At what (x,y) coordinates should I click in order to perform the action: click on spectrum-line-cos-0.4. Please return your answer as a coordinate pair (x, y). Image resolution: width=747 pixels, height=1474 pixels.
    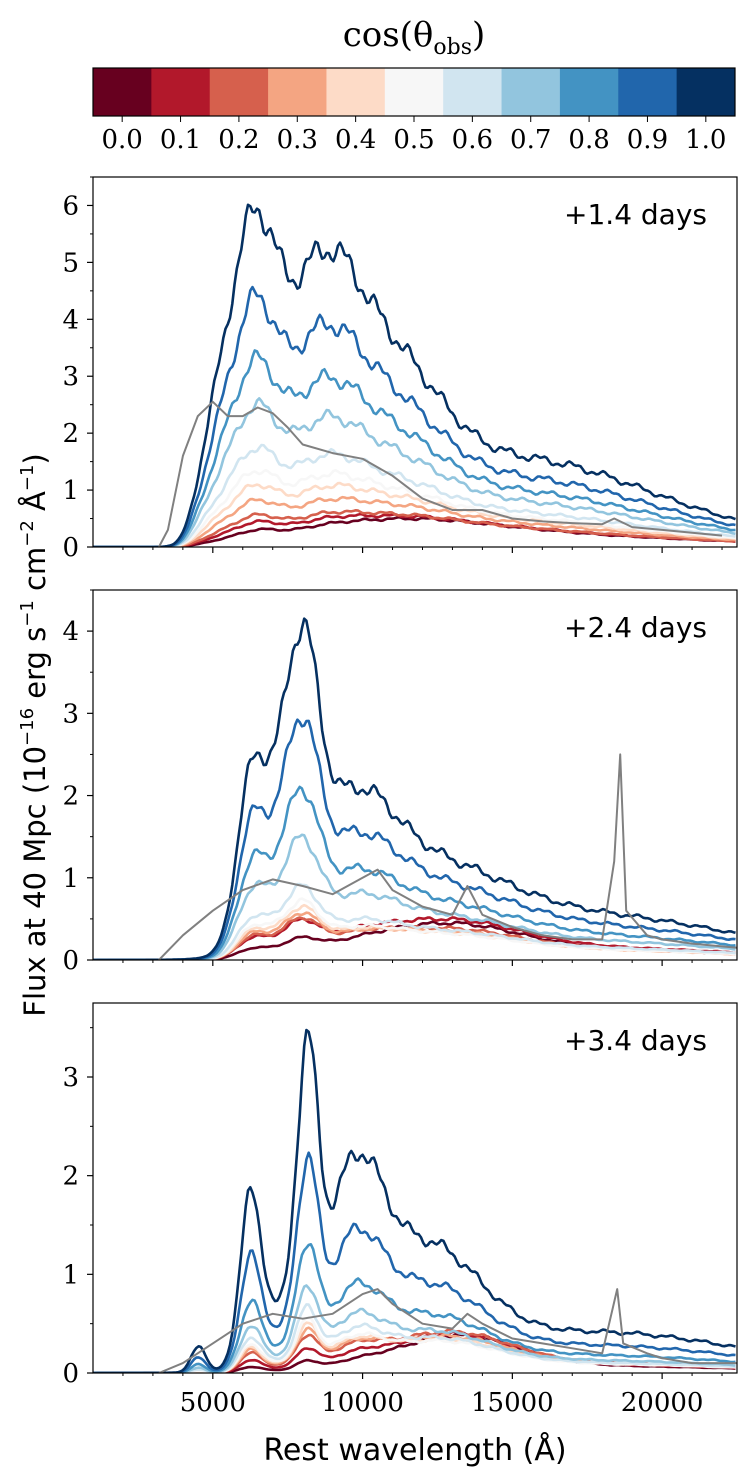
    Looking at the image, I should click on (414, 514).